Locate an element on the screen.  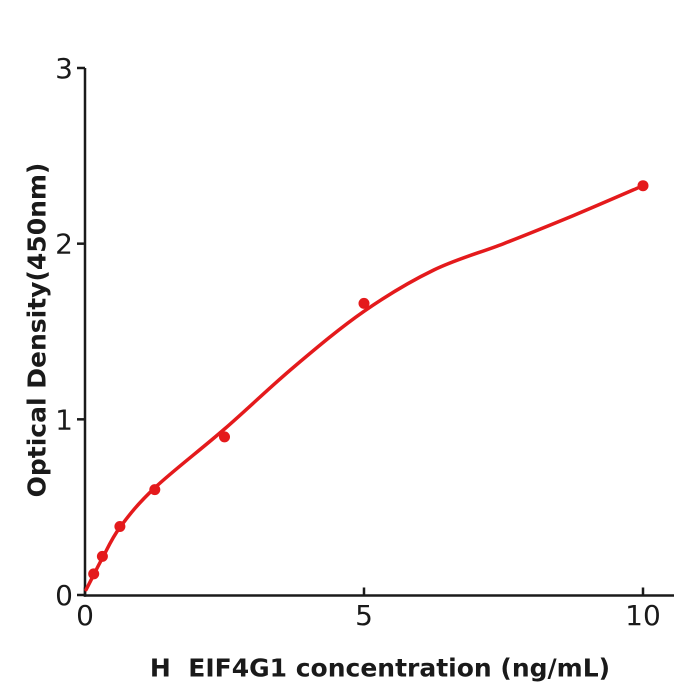
x-tick-label: 0 is located at coordinates (85, 615).